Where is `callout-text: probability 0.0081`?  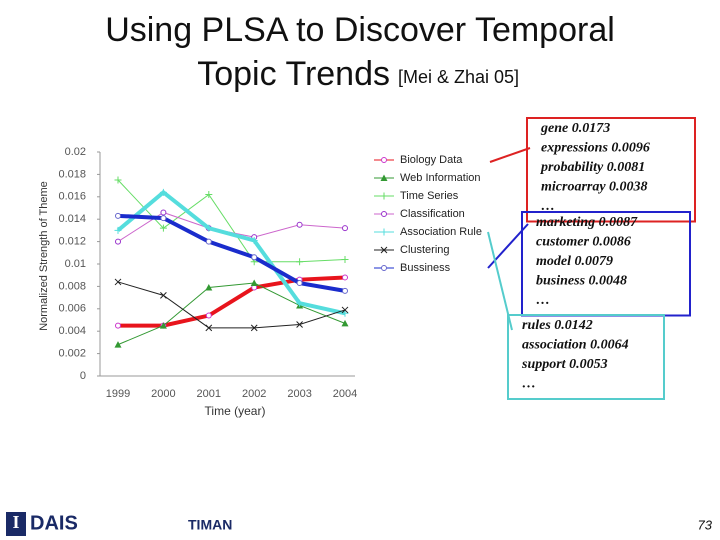 callout-text: probability 0.0081 is located at coordinates (592, 167).